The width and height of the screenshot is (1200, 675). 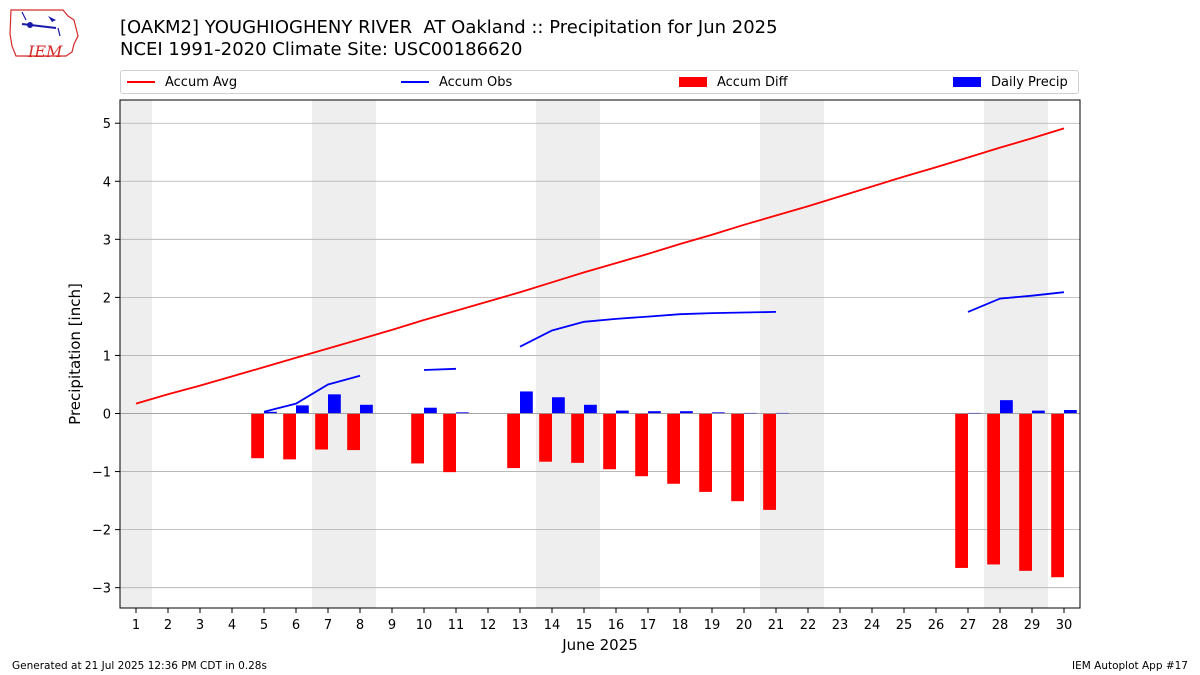 I want to click on x-tick-label: 25, so click(x=904, y=625).